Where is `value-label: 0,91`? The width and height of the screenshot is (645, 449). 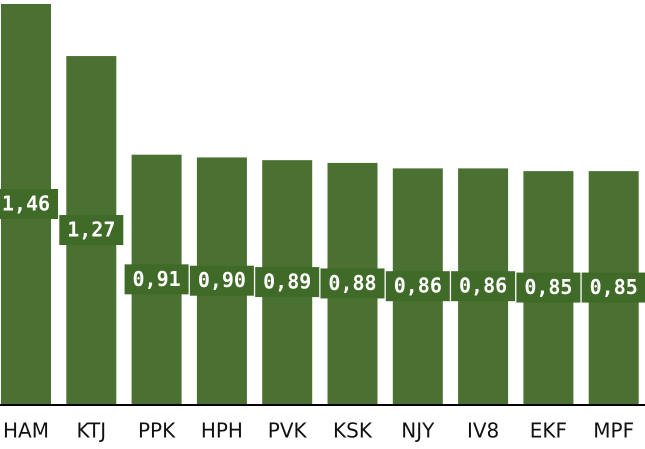
value-label: 0,91 is located at coordinates (157, 279).